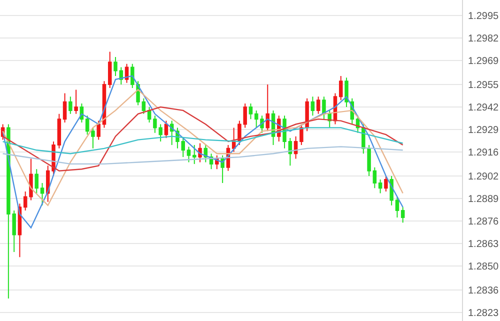 This screenshot has height=321, width=500. Describe the element at coordinates (484, 61) in the screenshot. I see `y-tick-label: 1.2969` at that location.